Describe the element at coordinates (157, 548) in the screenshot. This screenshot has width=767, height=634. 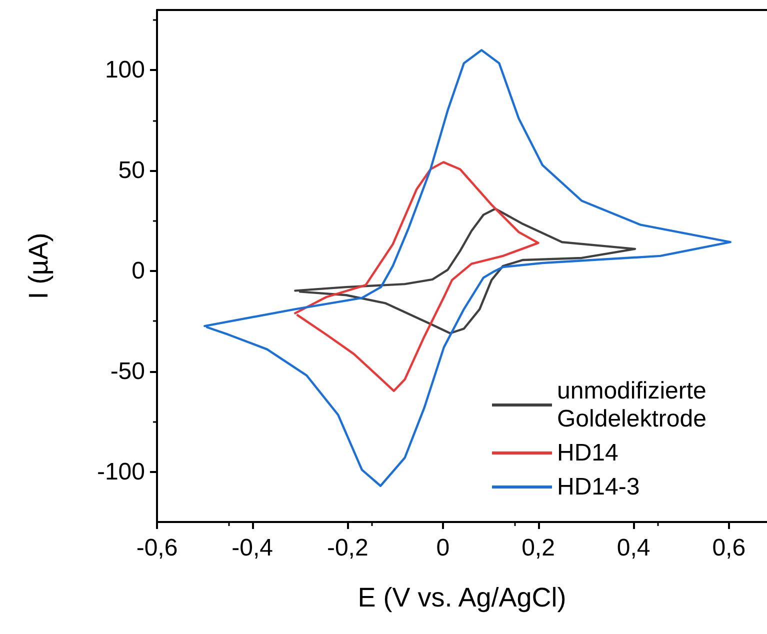
I see `x-tick-label: -0,6` at that location.